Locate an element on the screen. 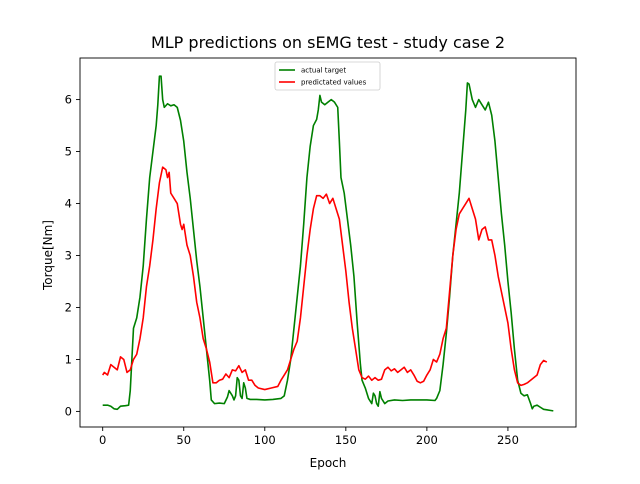 The image size is (640, 484). y-tick-label: 2 is located at coordinates (68, 307).